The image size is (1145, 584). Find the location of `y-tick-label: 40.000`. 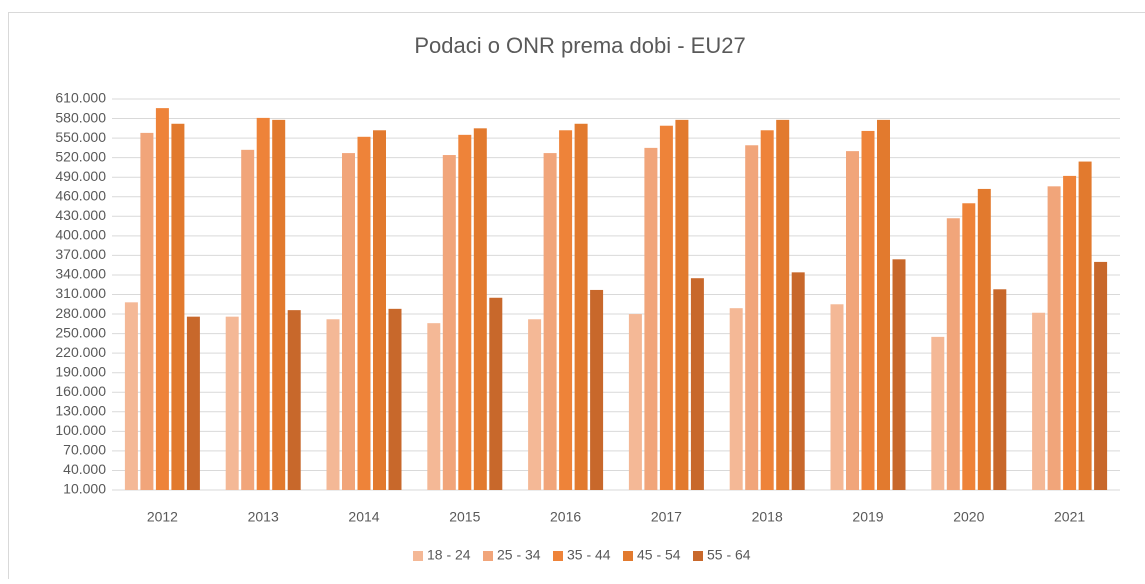

y-tick-label: 40.000 is located at coordinates (84, 469).